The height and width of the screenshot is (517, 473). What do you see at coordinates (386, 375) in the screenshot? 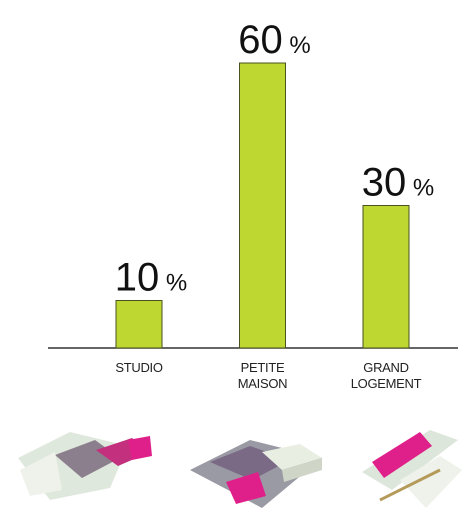
I see `x-tick-label: GRAND LOGEMENT` at bounding box center [386, 375].